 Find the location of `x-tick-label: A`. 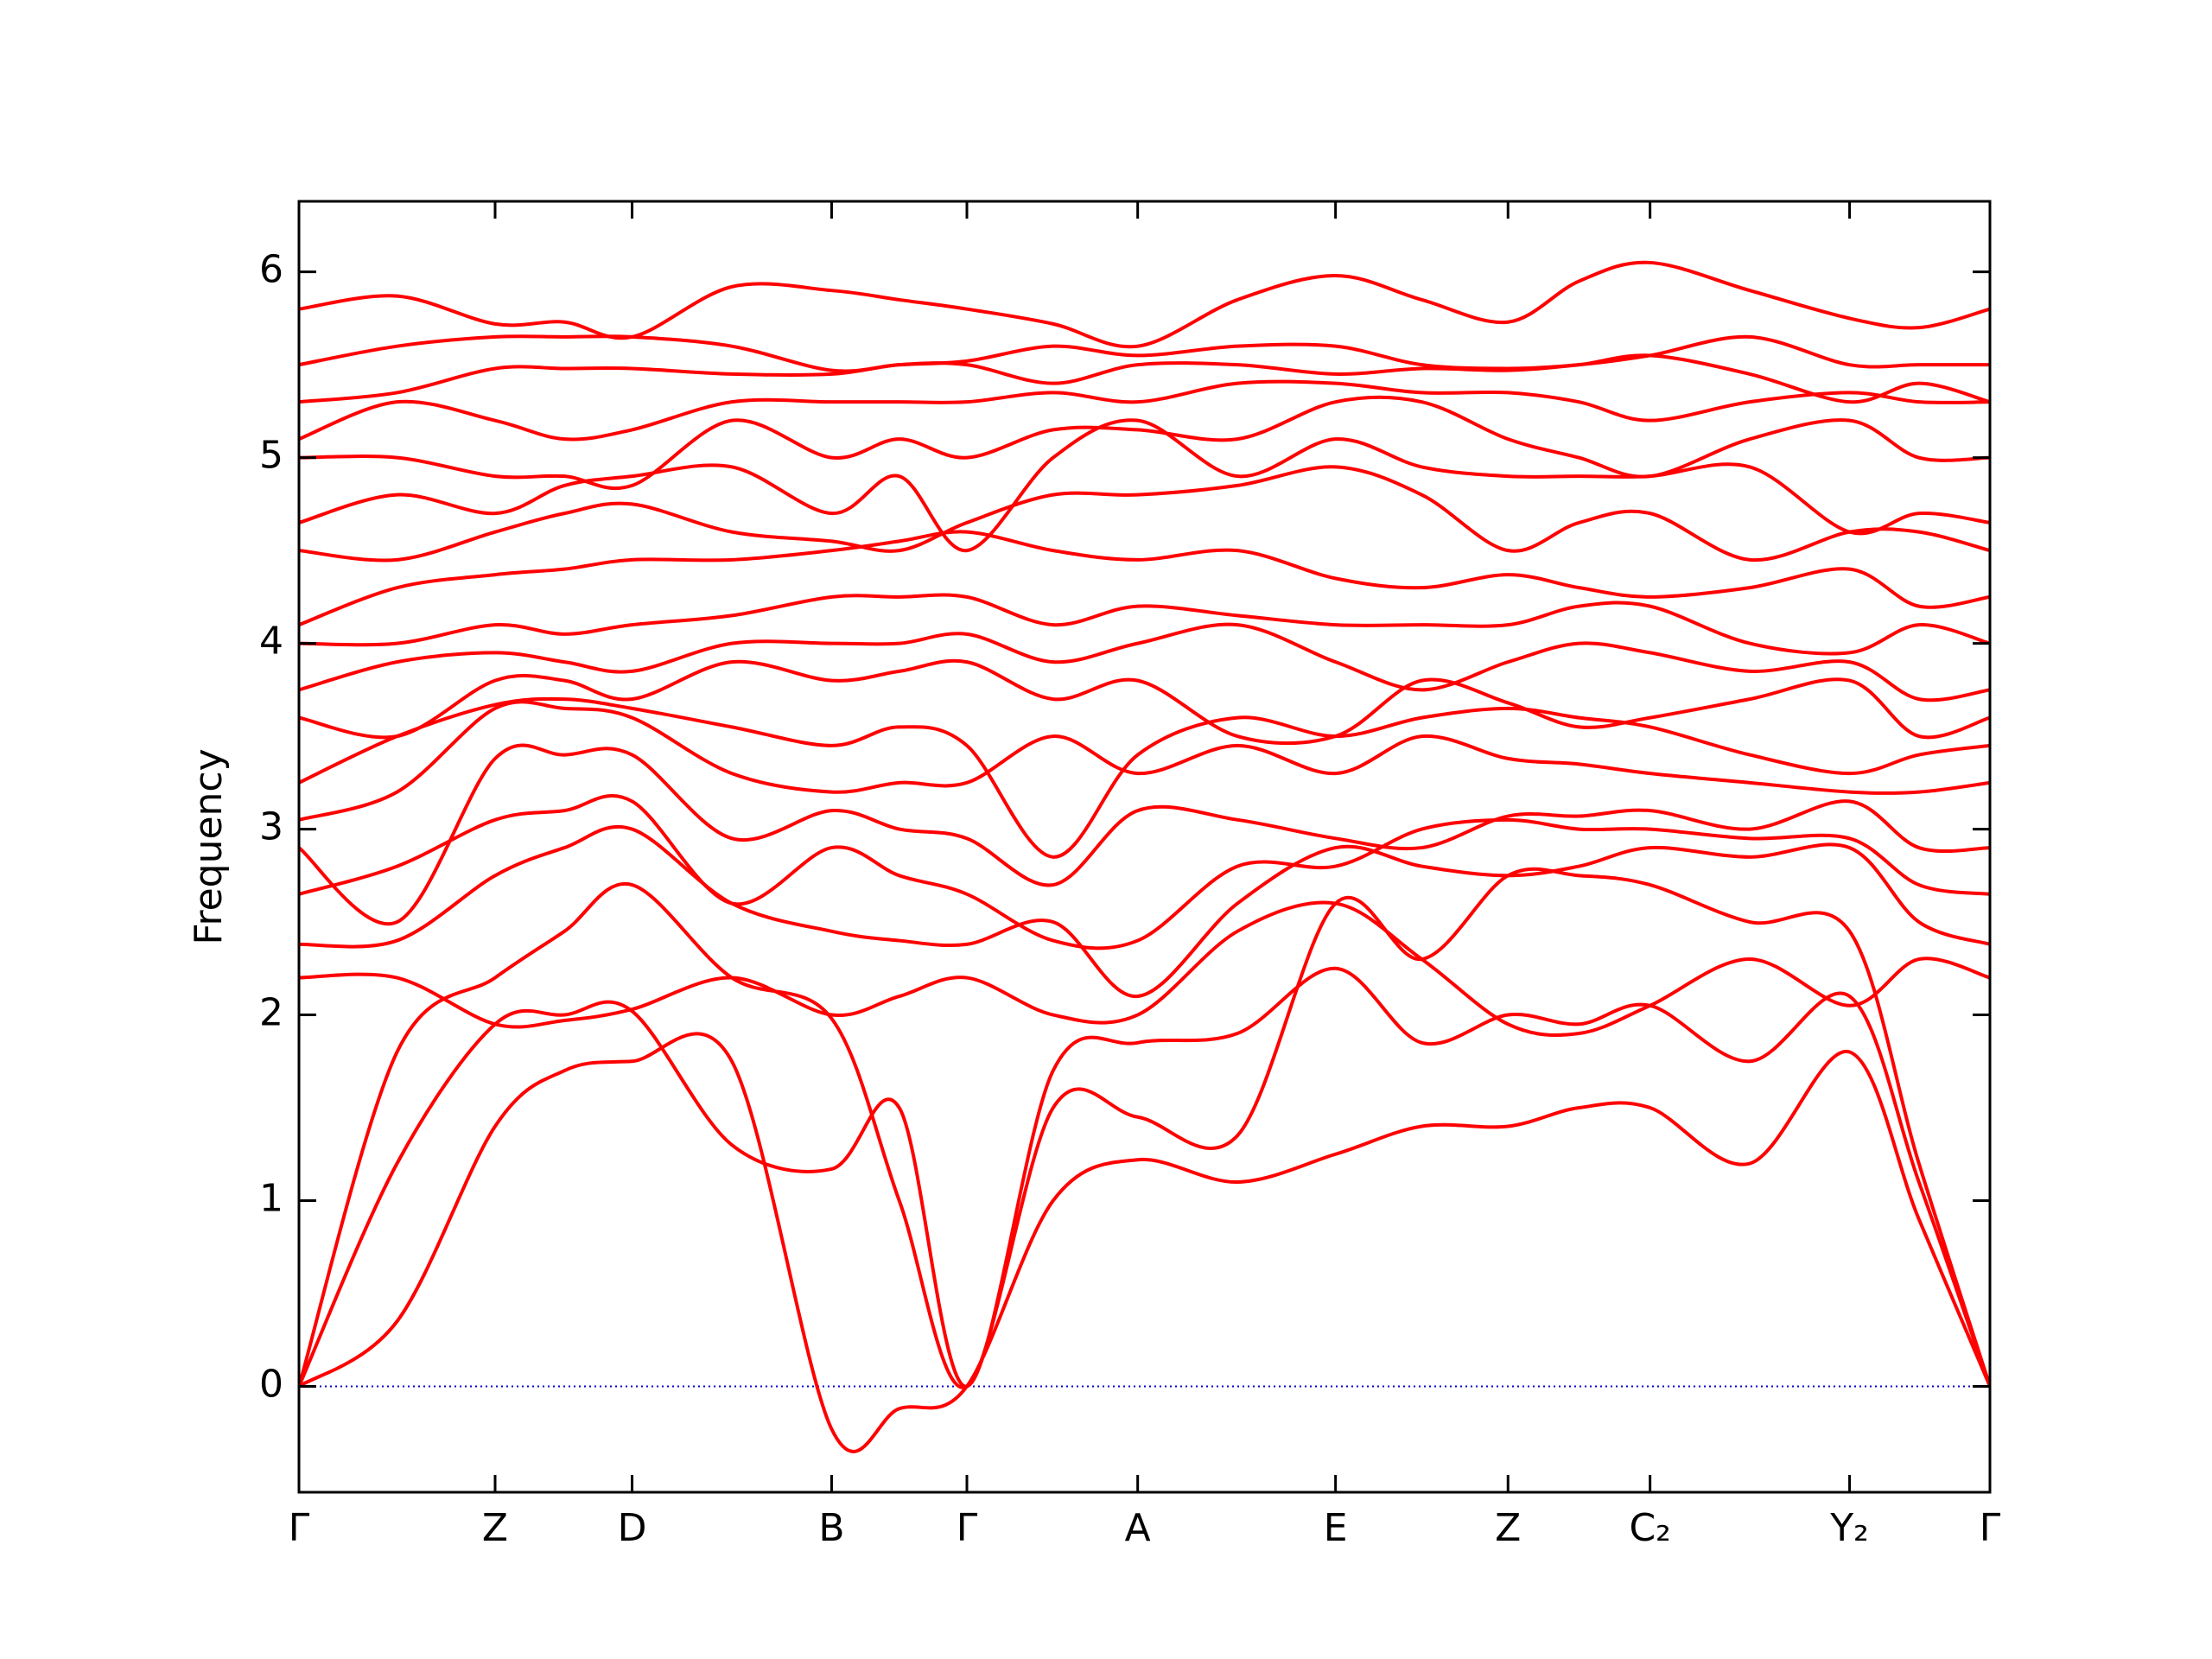

x-tick-label: A is located at coordinates (1138, 1528).